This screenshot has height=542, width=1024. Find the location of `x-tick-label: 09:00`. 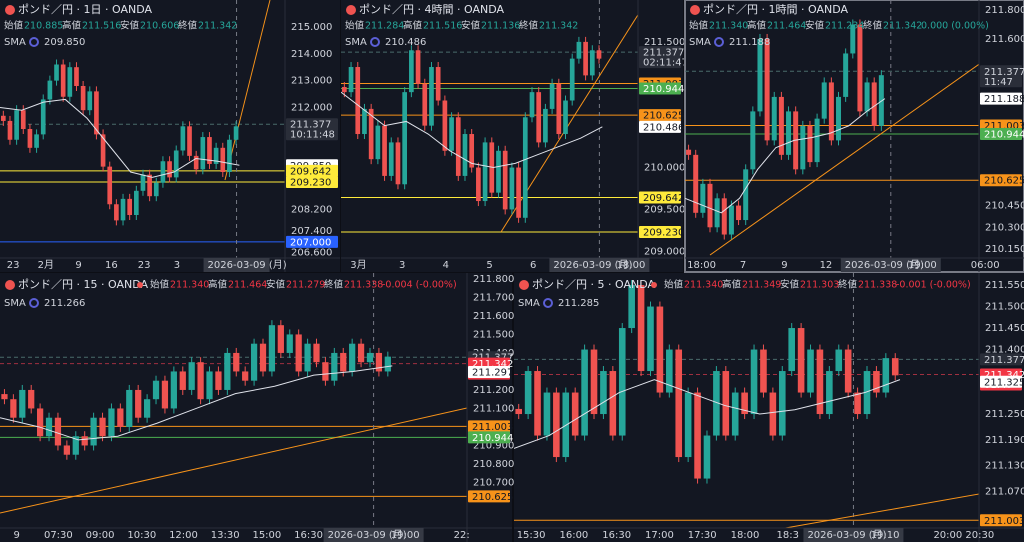

x-tick-label: 09:00 is located at coordinates (100, 535).